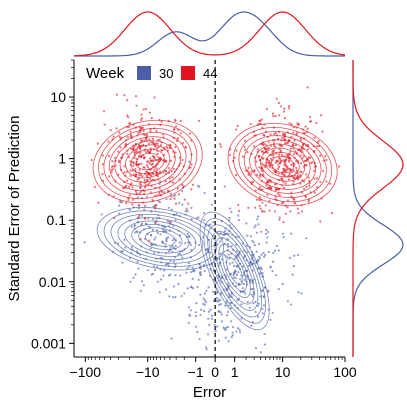  Describe the element at coordinates (151, 73) in the screenshot. I see `legend: Week 30 44` at that location.